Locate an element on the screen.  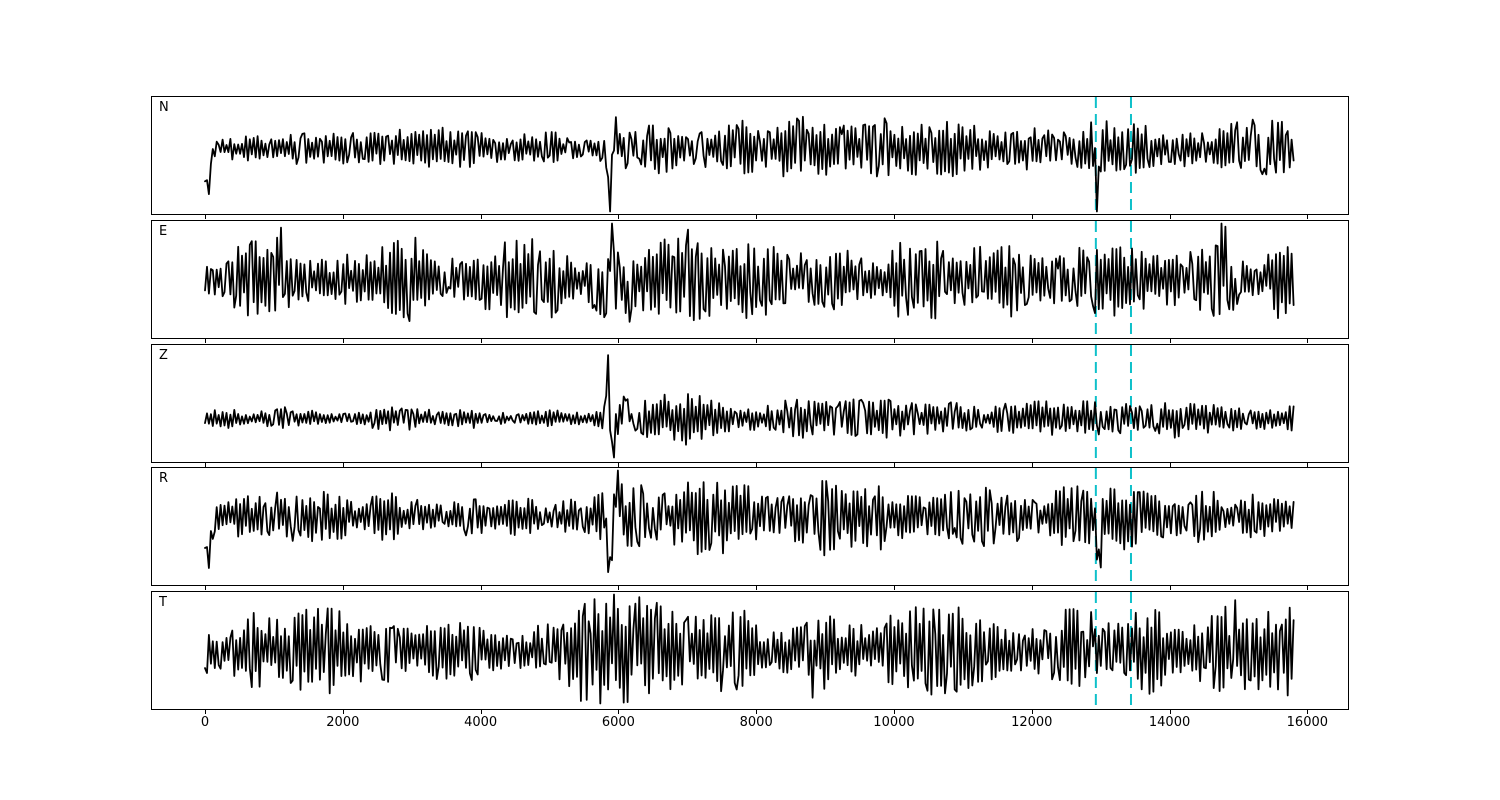
channel-label-e: E is located at coordinates (163, 231).